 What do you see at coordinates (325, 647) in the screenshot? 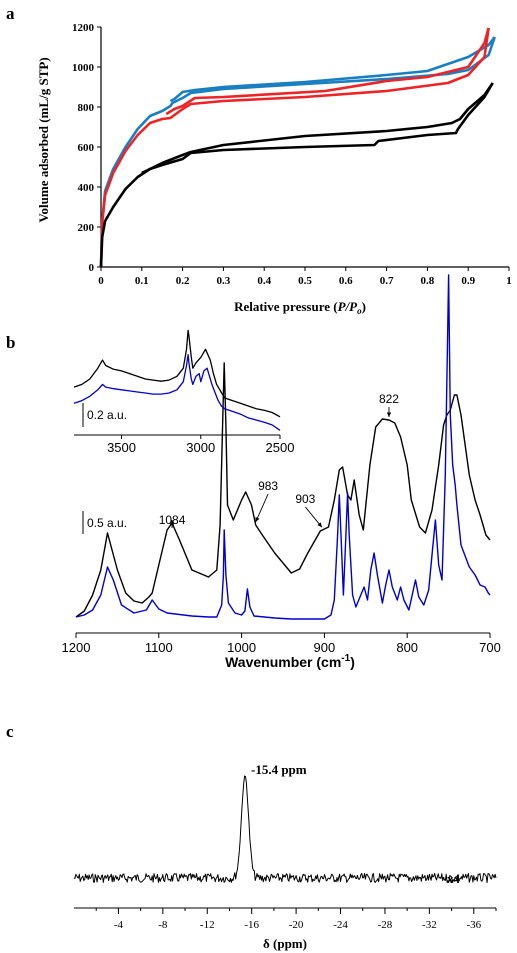
I see `x-tick-label: 900` at bounding box center [325, 647].